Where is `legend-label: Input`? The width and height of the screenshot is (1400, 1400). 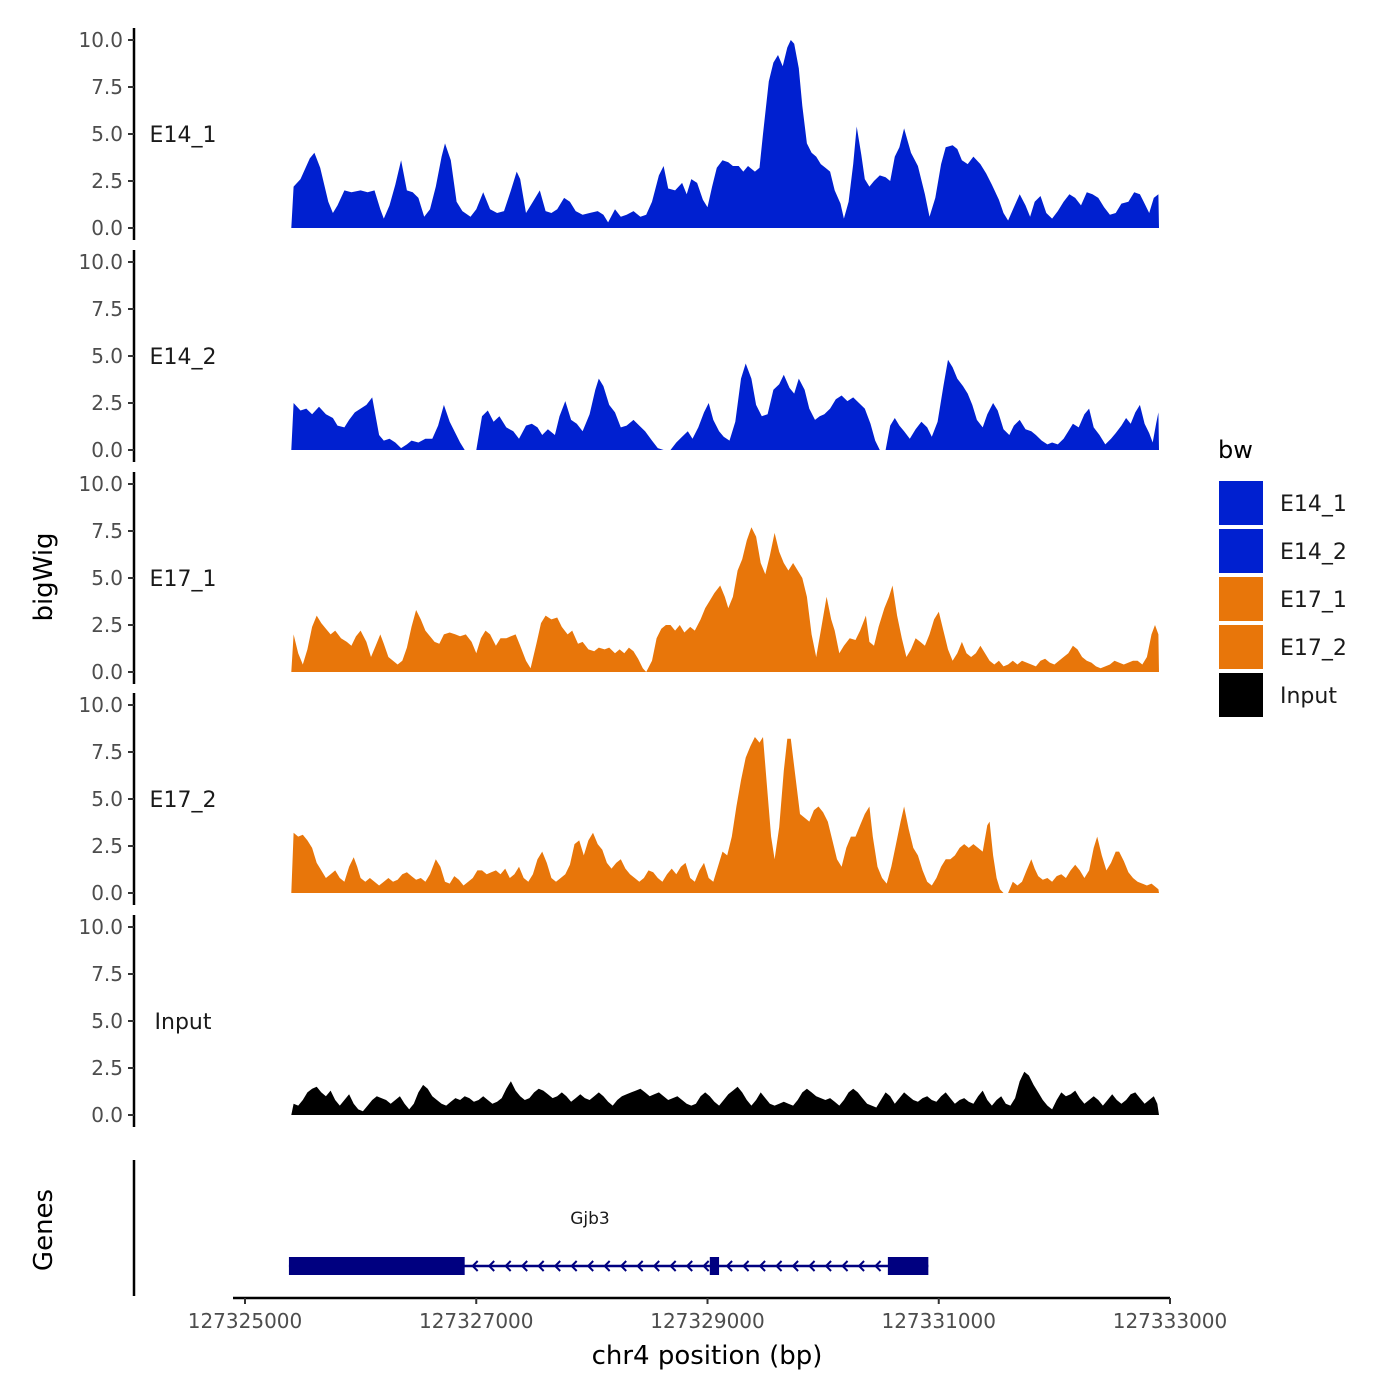 legend-label: Input is located at coordinates (1308, 696).